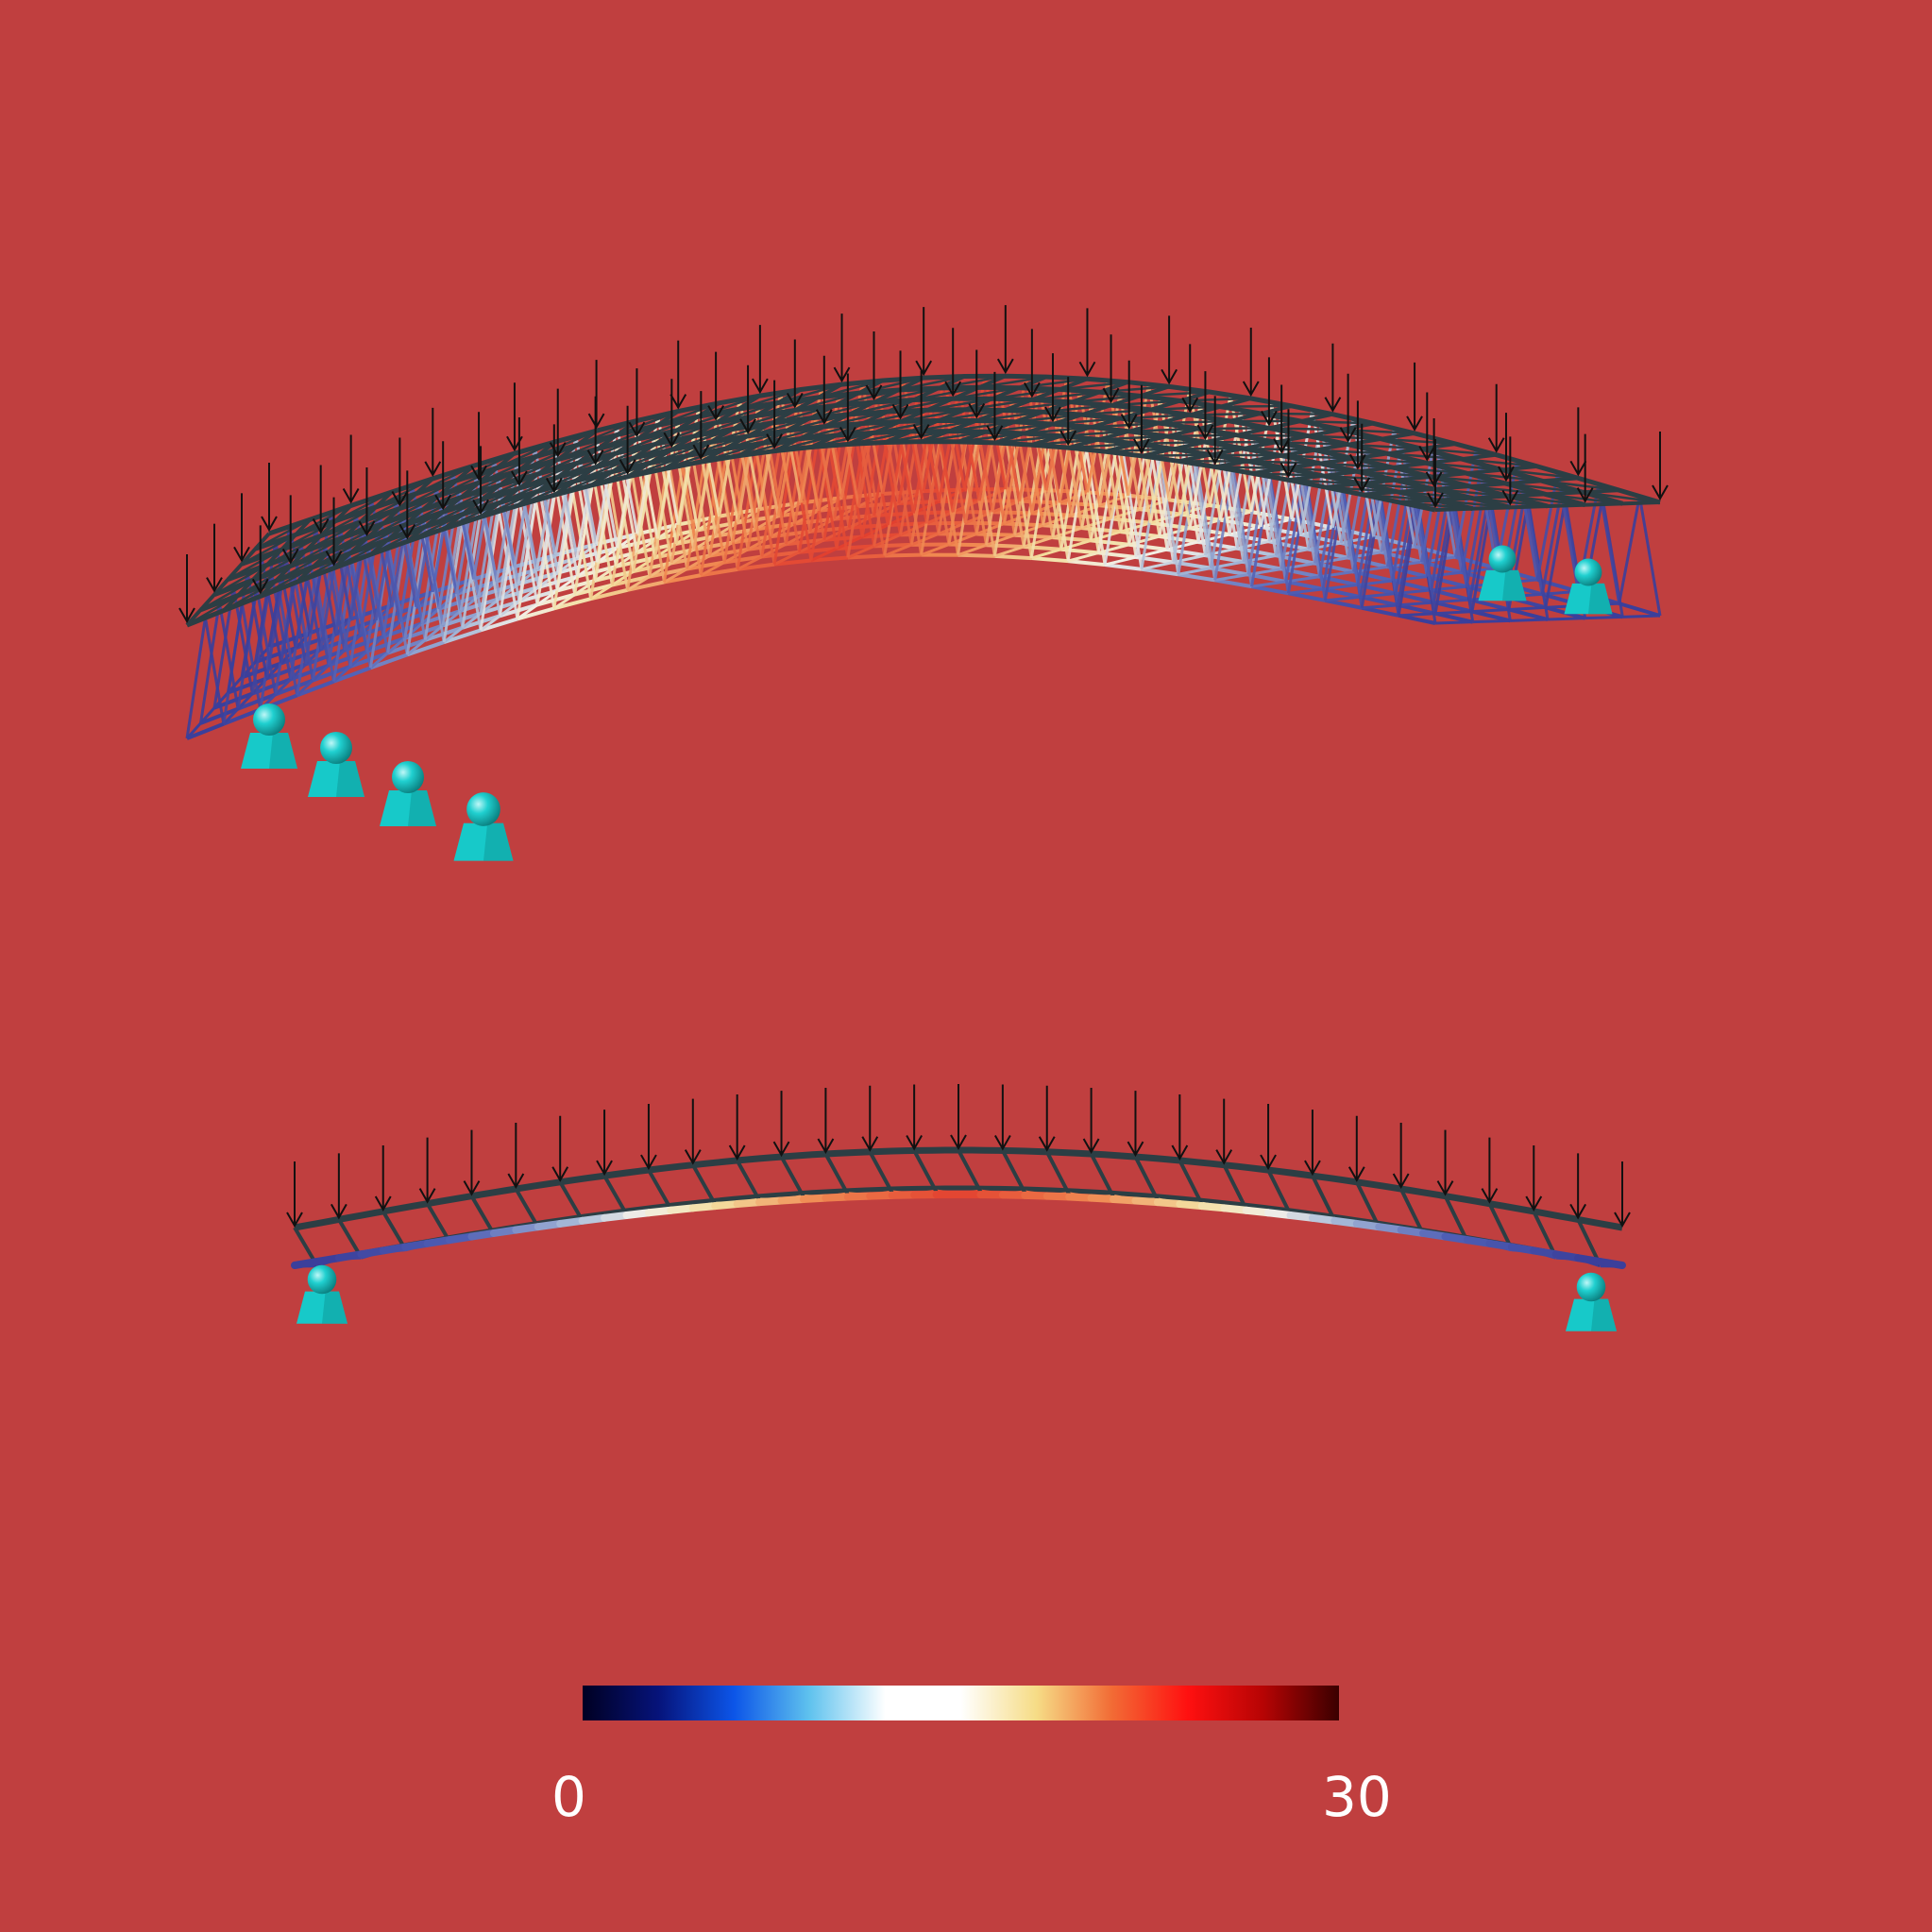 Image resolution: width=1932 pixels, height=1932 pixels. What do you see at coordinates (1514, 585) in the screenshot?
I see `support-pedestal-shade` at bounding box center [1514, 585].